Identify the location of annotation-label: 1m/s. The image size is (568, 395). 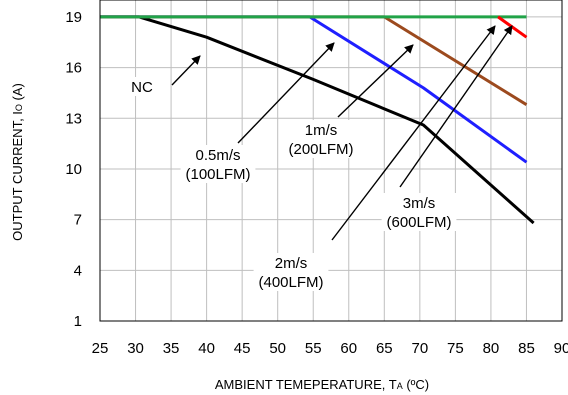
(321, 130).